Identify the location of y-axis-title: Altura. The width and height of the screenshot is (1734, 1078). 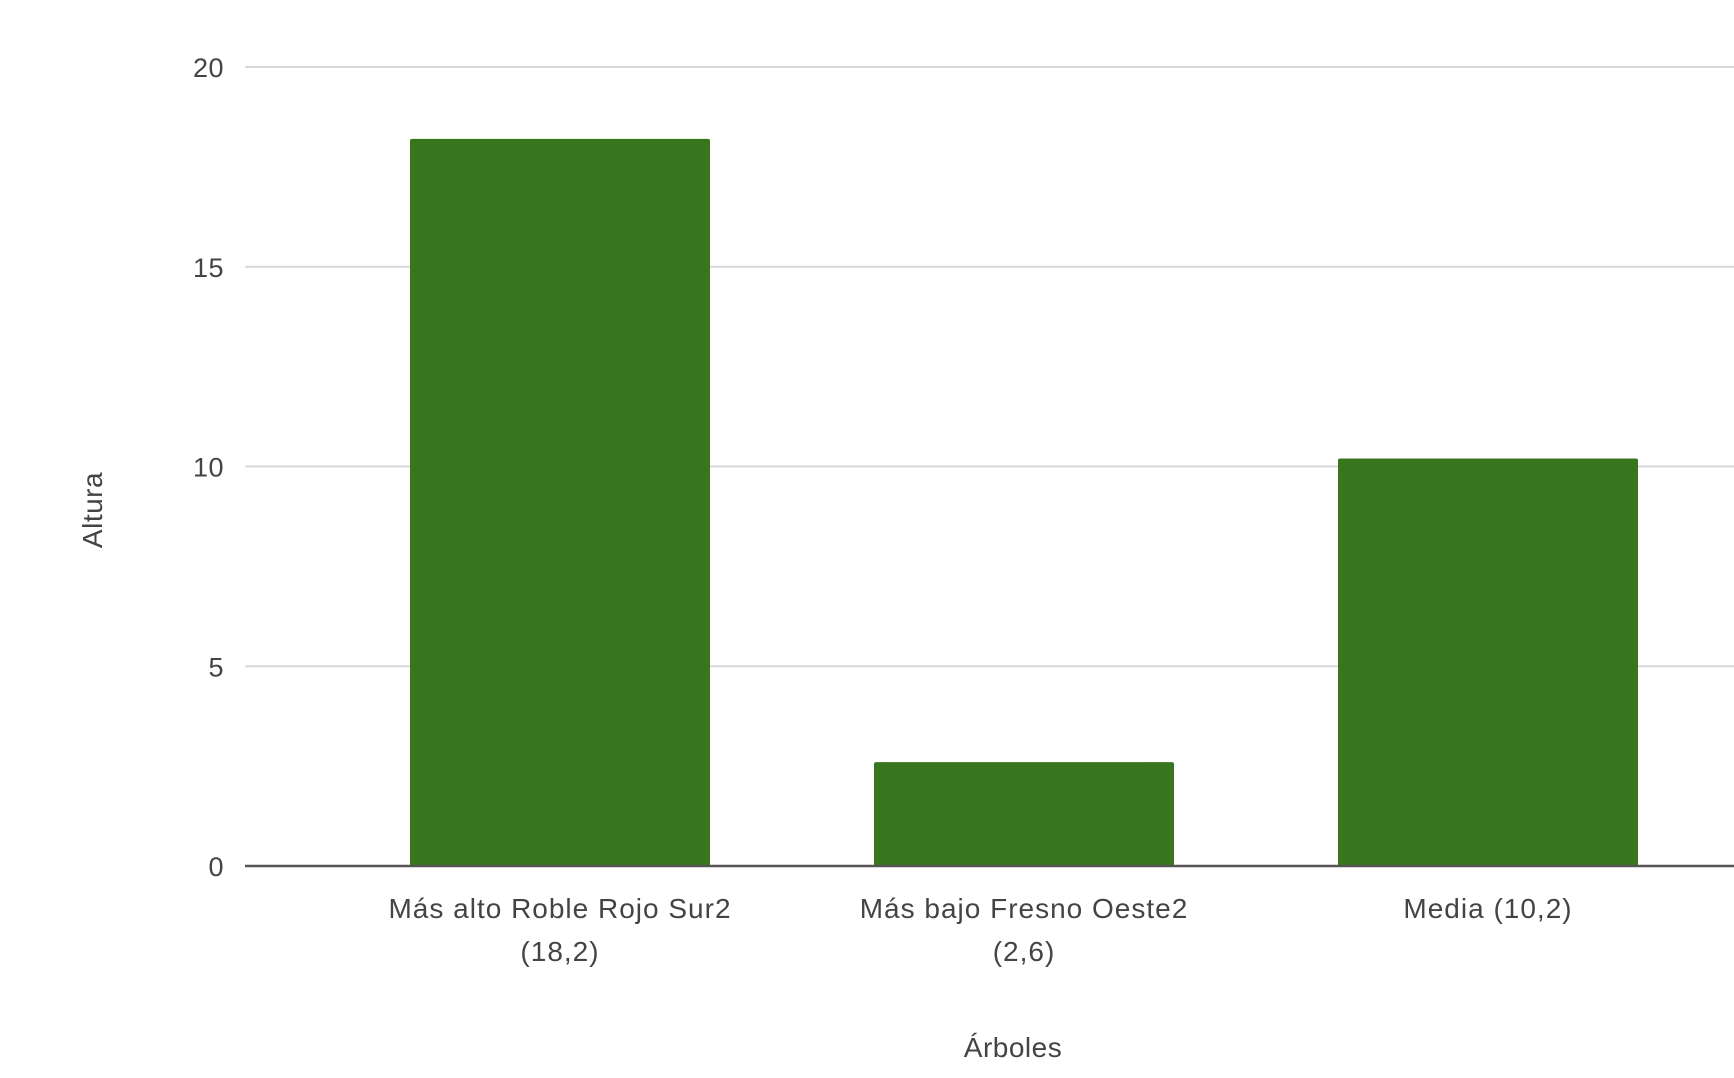
(92, 510).